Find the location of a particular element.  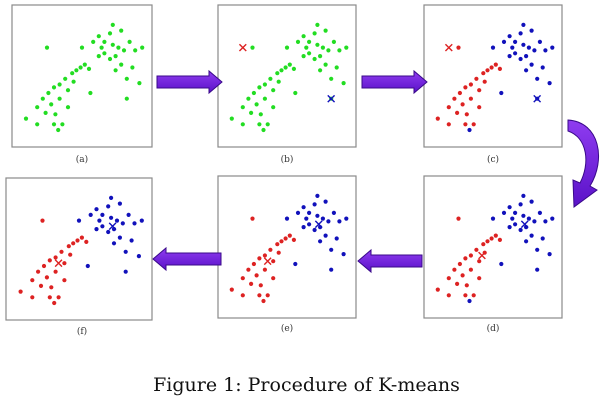

centroid-blue-marker is located at coordinates (112, 226).